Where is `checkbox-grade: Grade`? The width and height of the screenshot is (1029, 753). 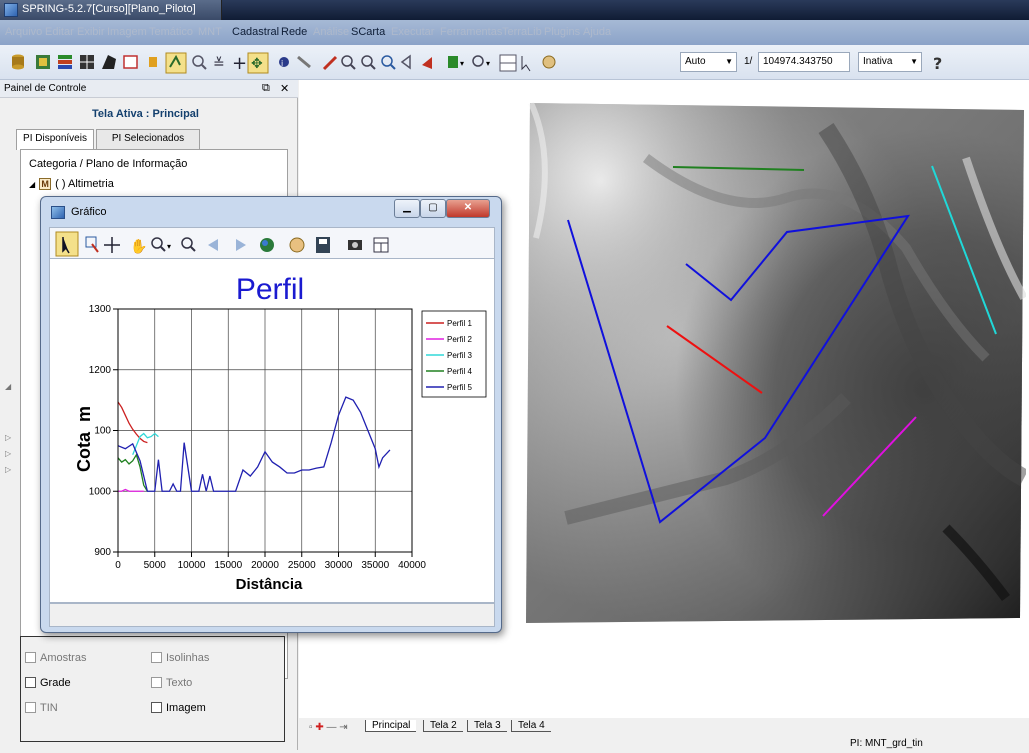
checkbox-grade: Grade is located at coordinates (48, 683).